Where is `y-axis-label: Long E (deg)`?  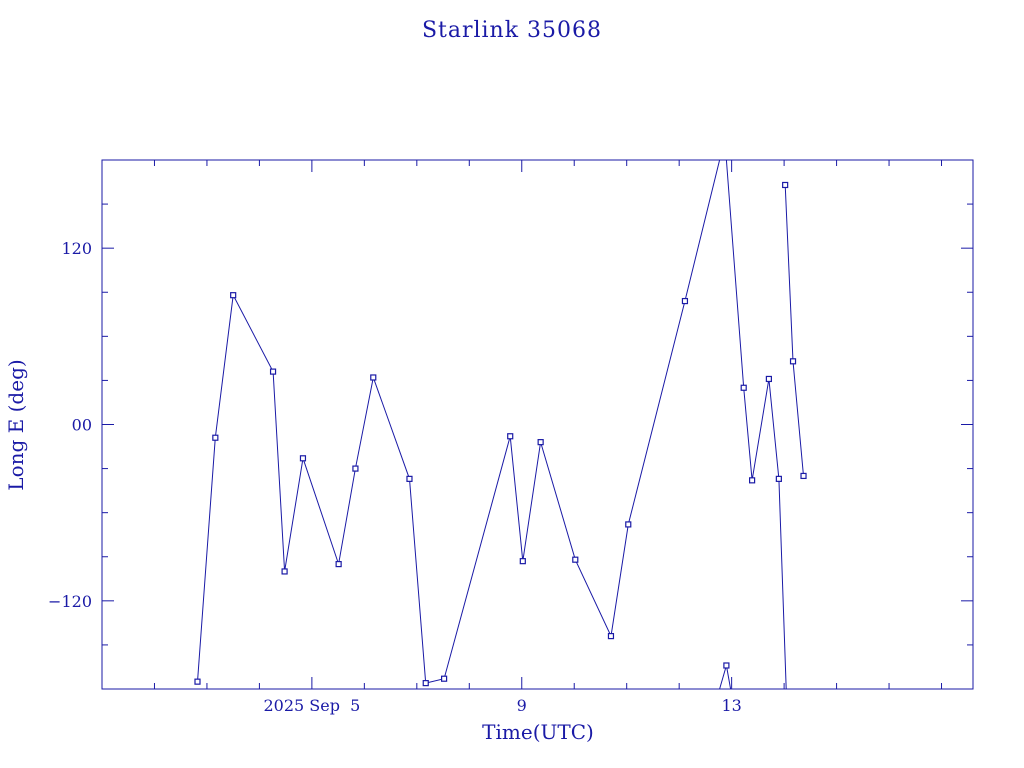
y-axis-label: Long E (deg) is located at coordinates (16, 424).